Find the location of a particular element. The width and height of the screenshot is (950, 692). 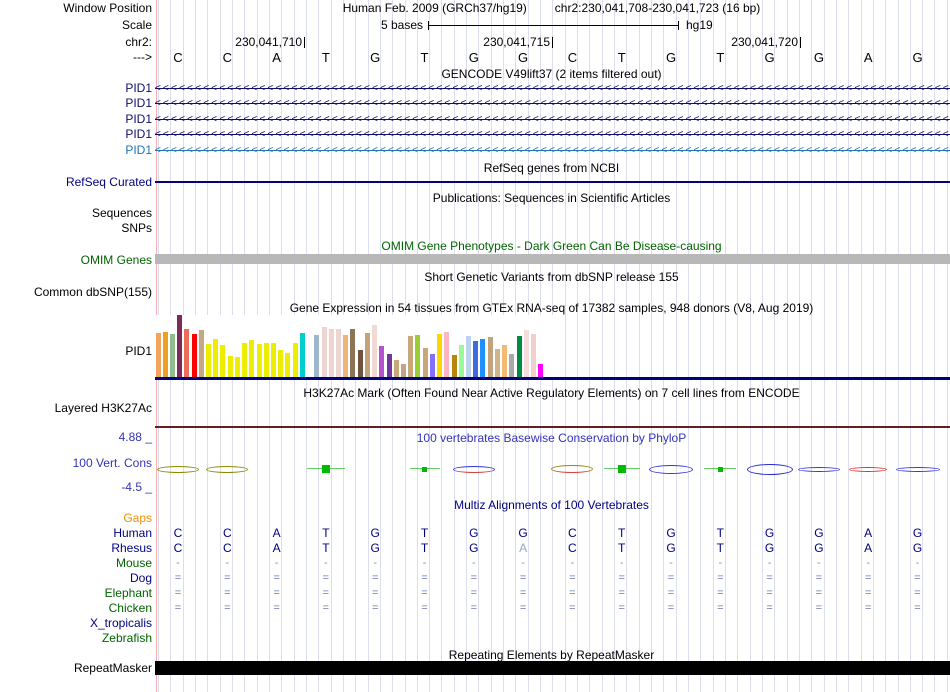

multiz-track-title: Multiz Alignments of 100 Vertebrates is located at coordinates (551, 505).